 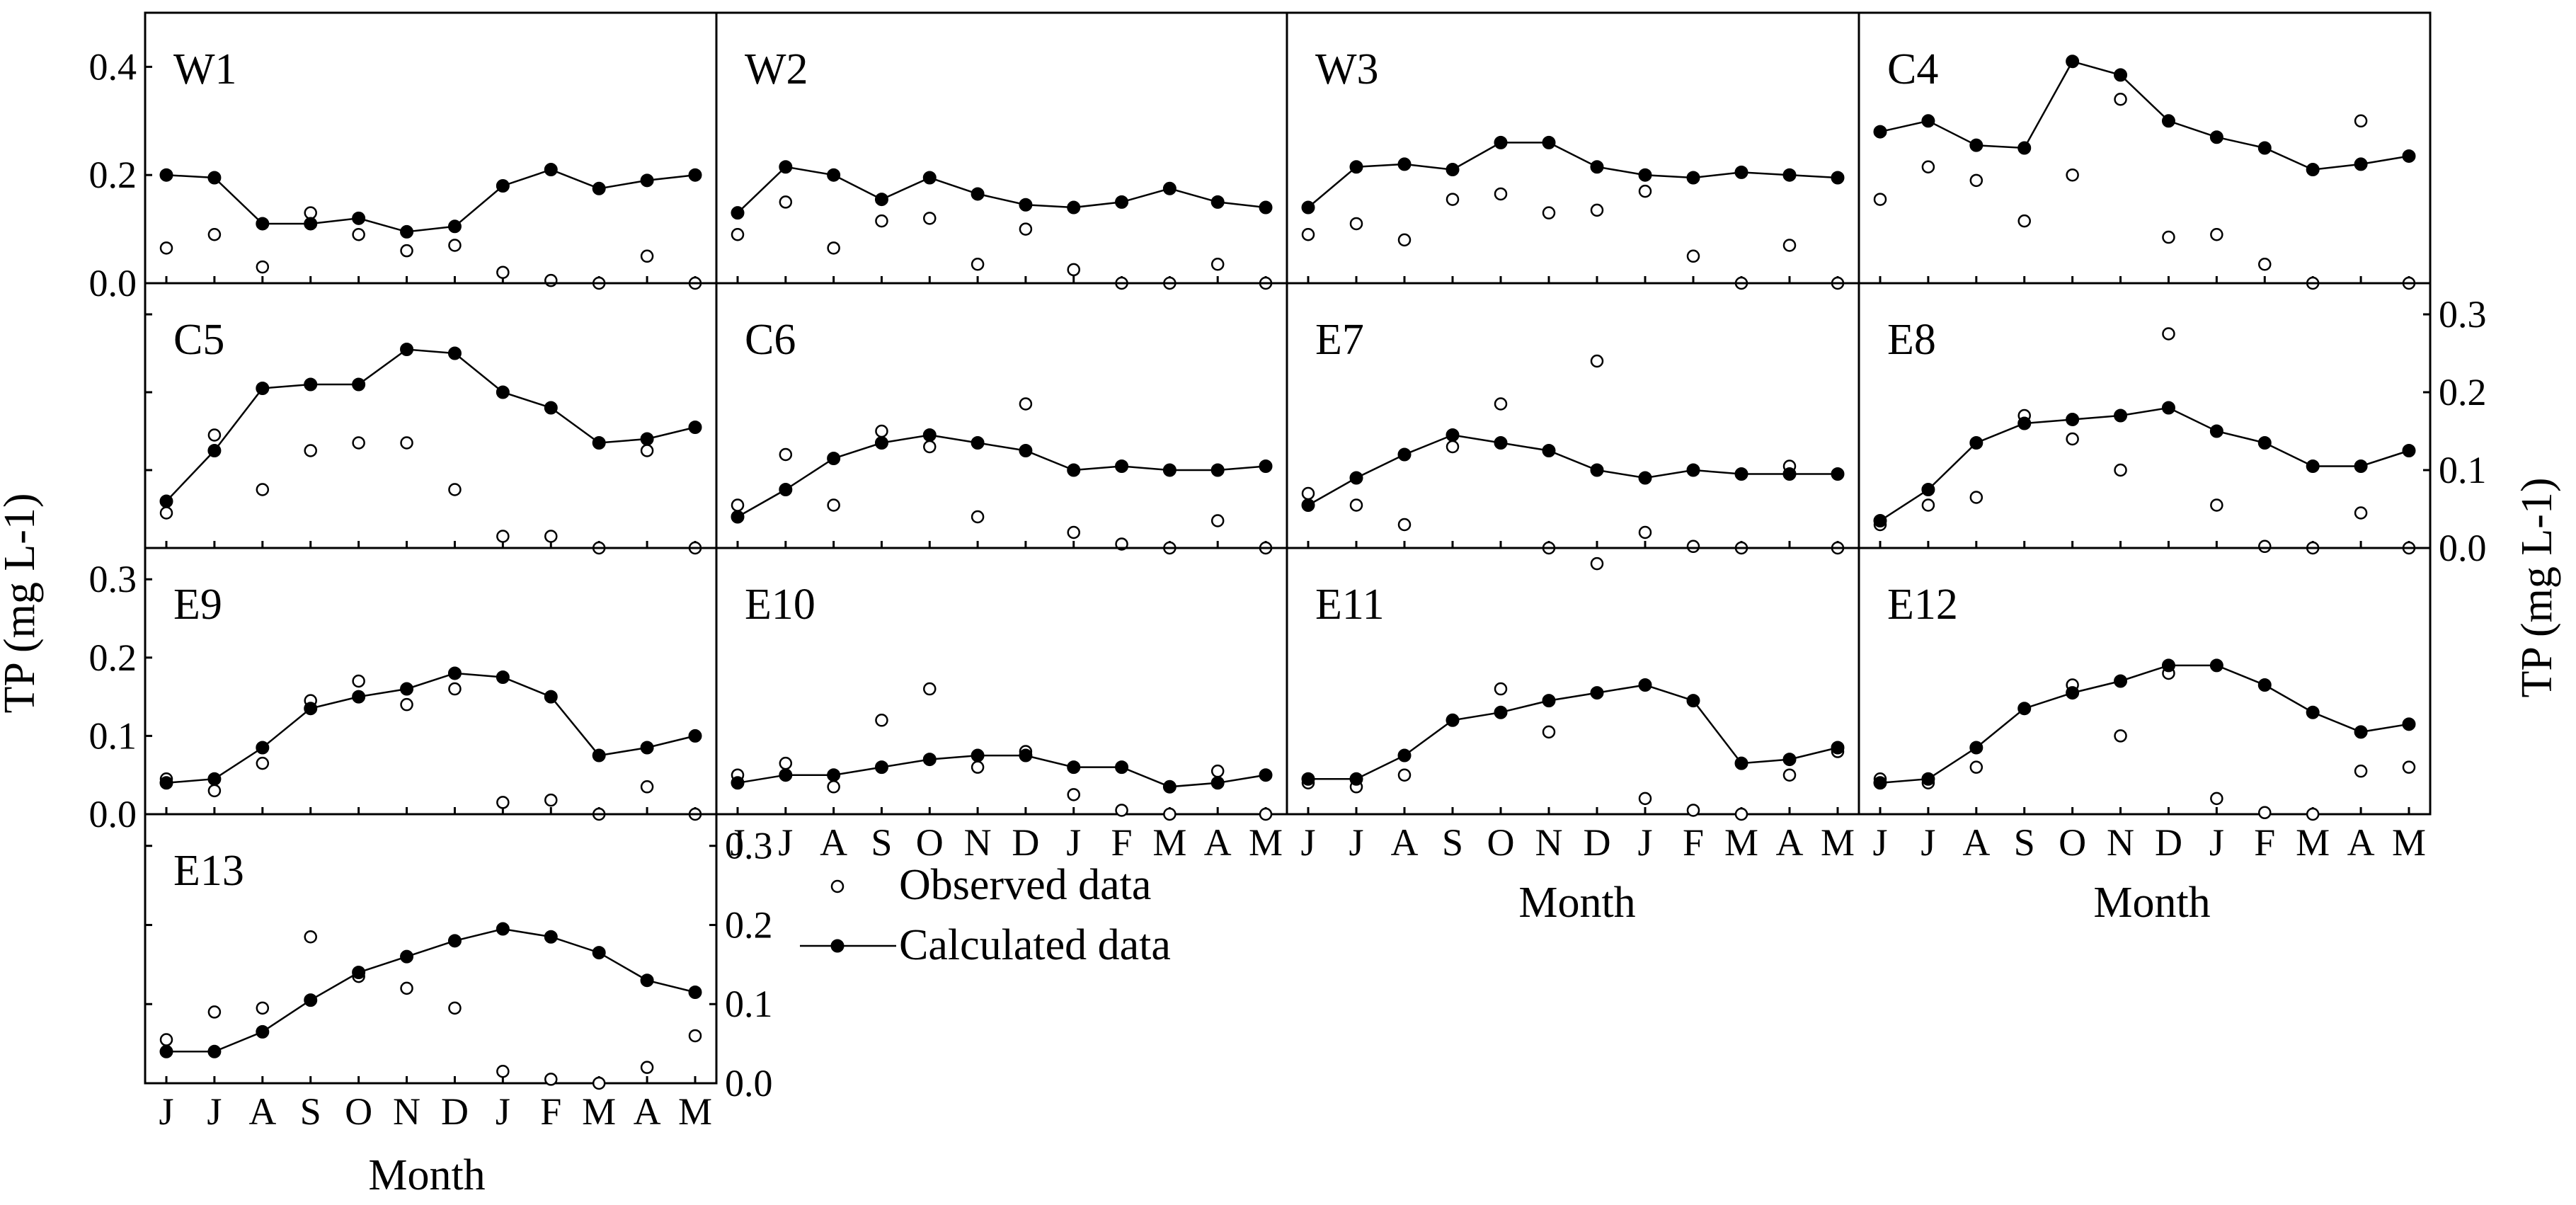 I want to click on panel-e9: E9 0.0 0.1 0.2 0.3, so click(x=403, y=691).